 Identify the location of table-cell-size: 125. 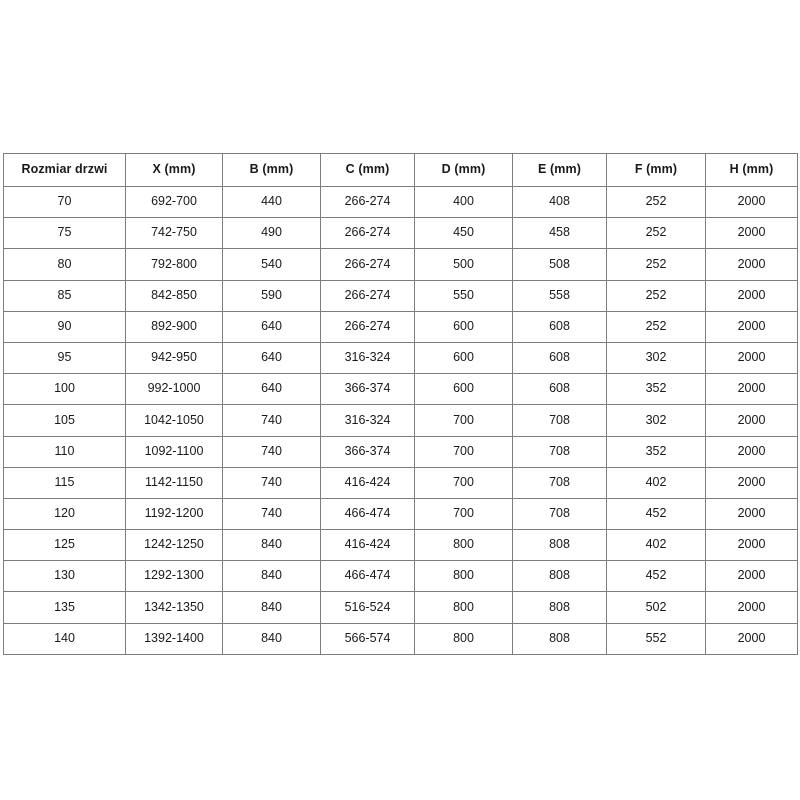
(64, 545).